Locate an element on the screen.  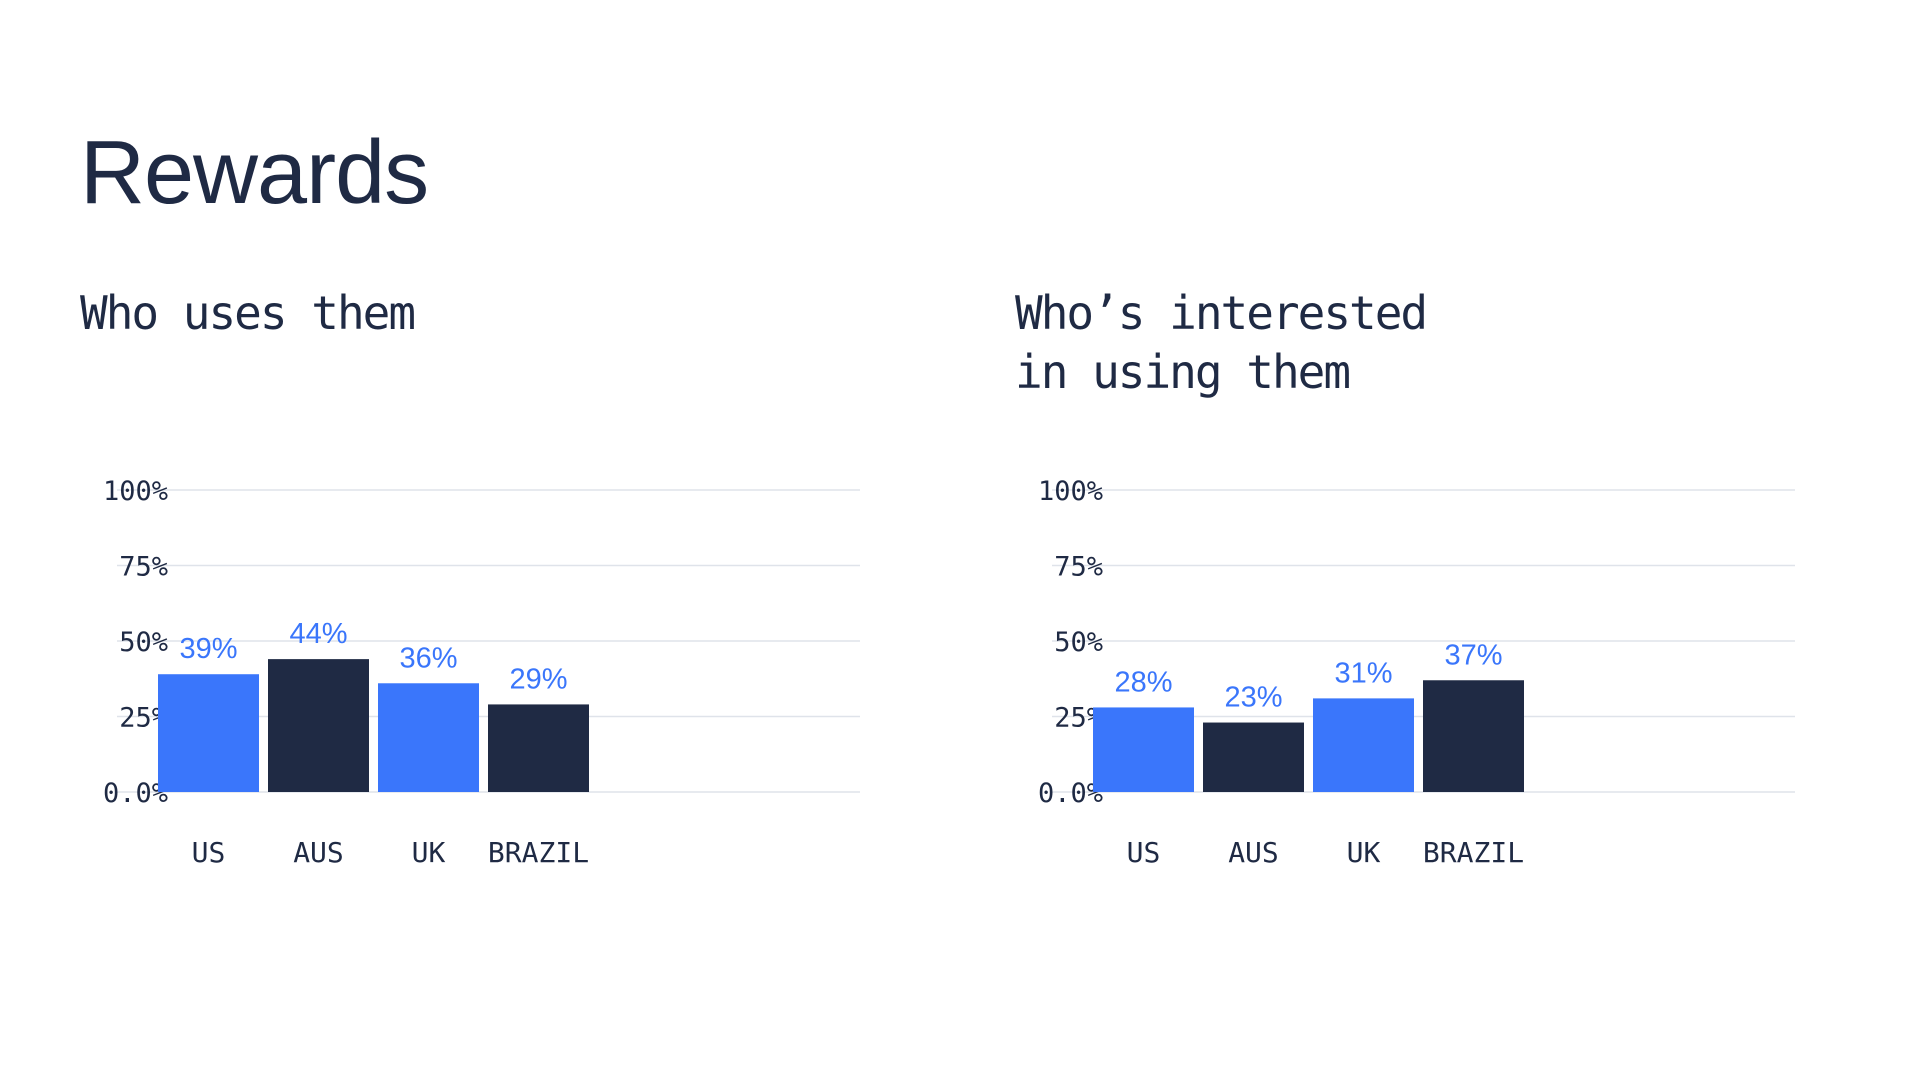
data-label: 28% is located at coordinates (1143, 682).